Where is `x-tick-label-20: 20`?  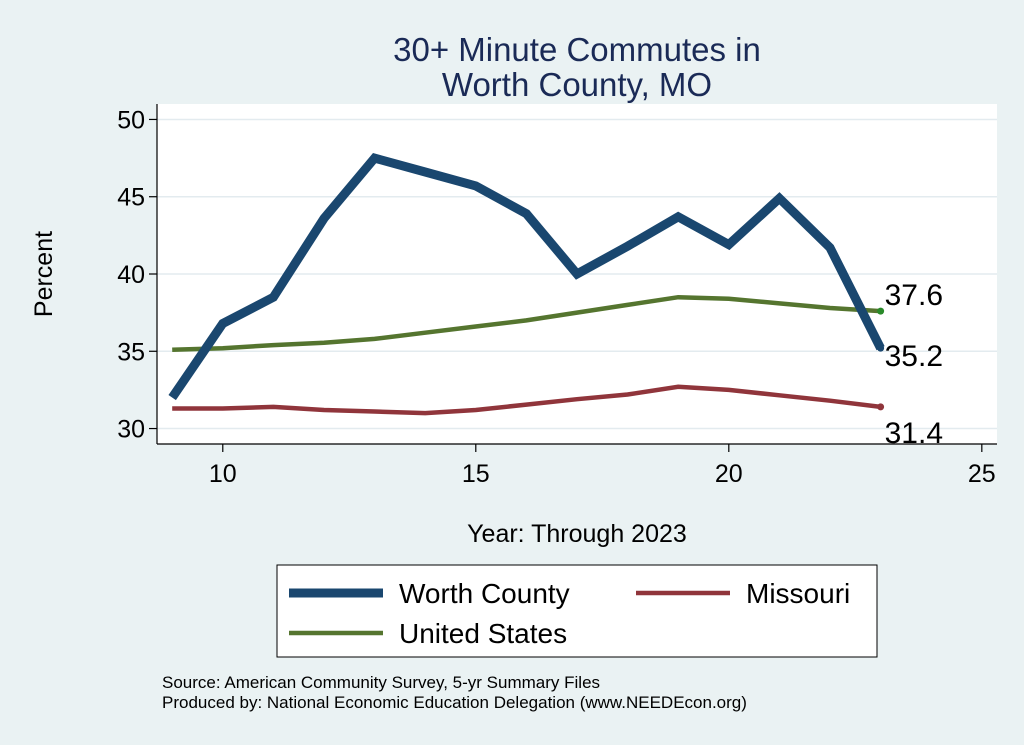 x-tick-label-20: 20 is located at coordinates (729, 474).